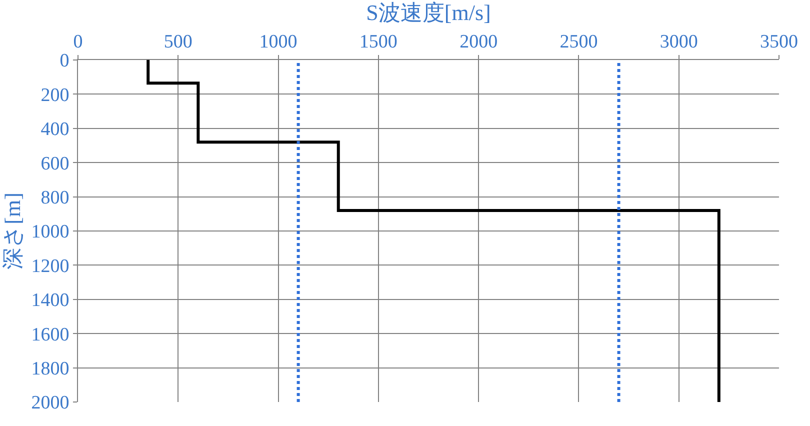  Describe the element at coordinates (78, 41) in the screenshot. I see `x-tick-label: 0` at that location.